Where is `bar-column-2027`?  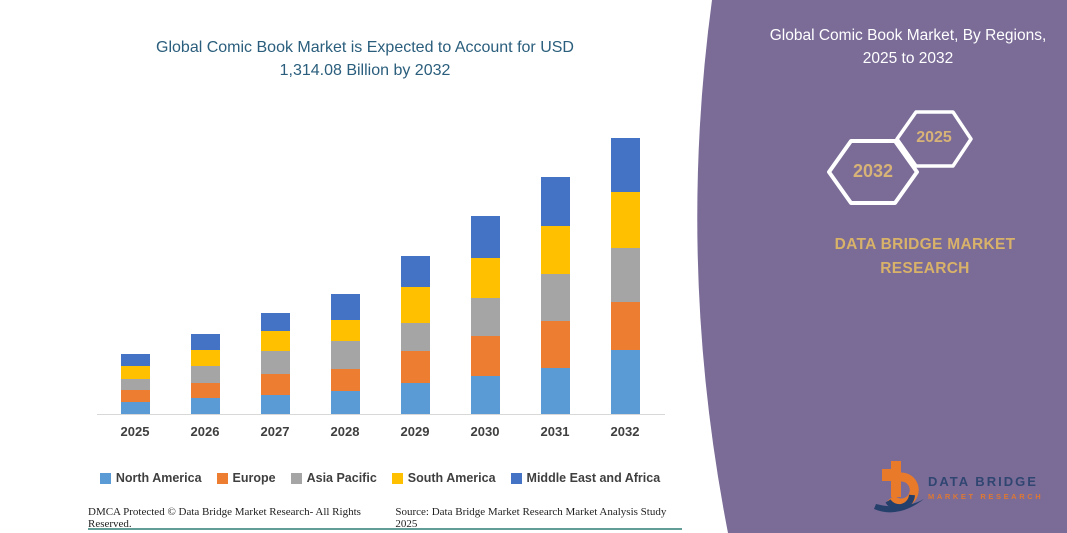
bar-column-2027 is located at coordinates (275, 363).